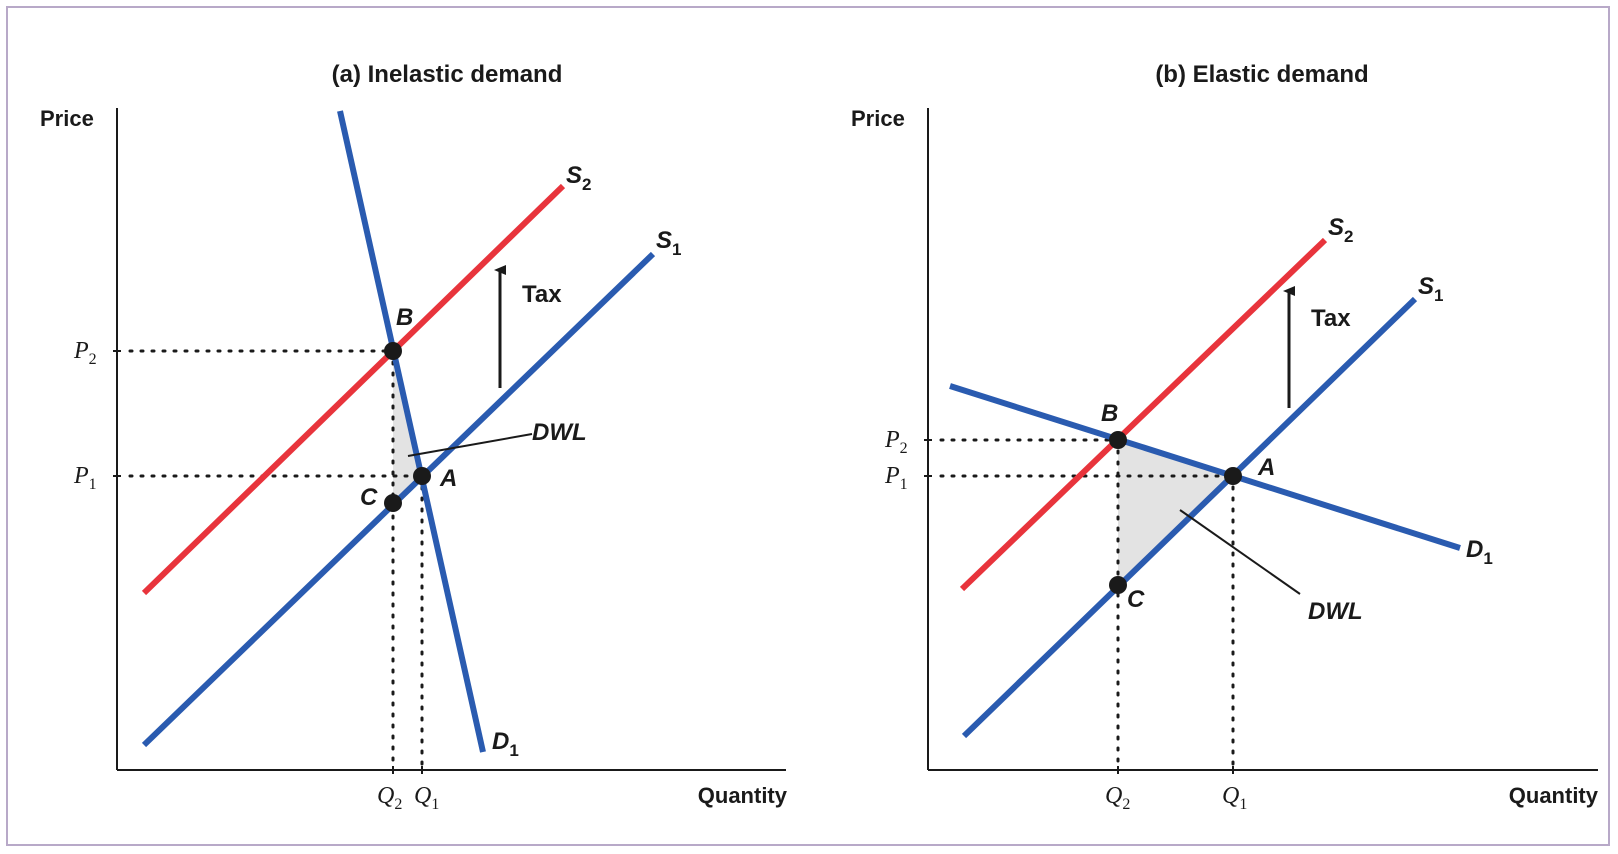  What do you see at coordinates (1243, 804) in the screenshot?
I see `panel-b-q1-sub: 1` at bounding box center [1243, 804].